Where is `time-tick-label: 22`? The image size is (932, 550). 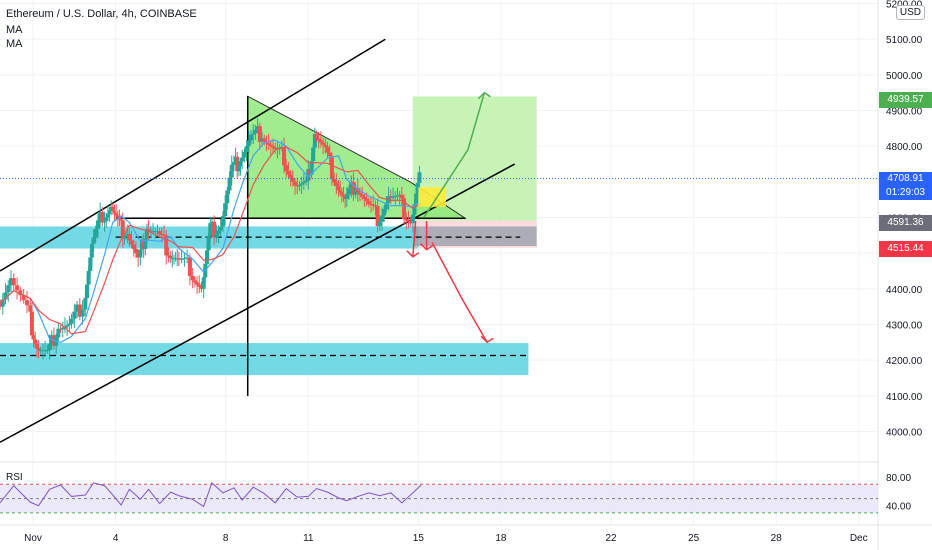 time-tick-label: 22 is located at coordinates (611, 538).